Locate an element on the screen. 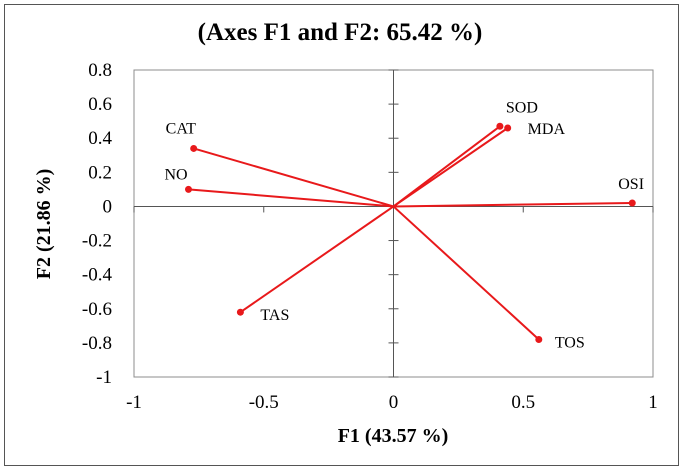 Image resolution: width=685 pixels, height=472 pixels. point-cat is located at coordinates (194, 148).